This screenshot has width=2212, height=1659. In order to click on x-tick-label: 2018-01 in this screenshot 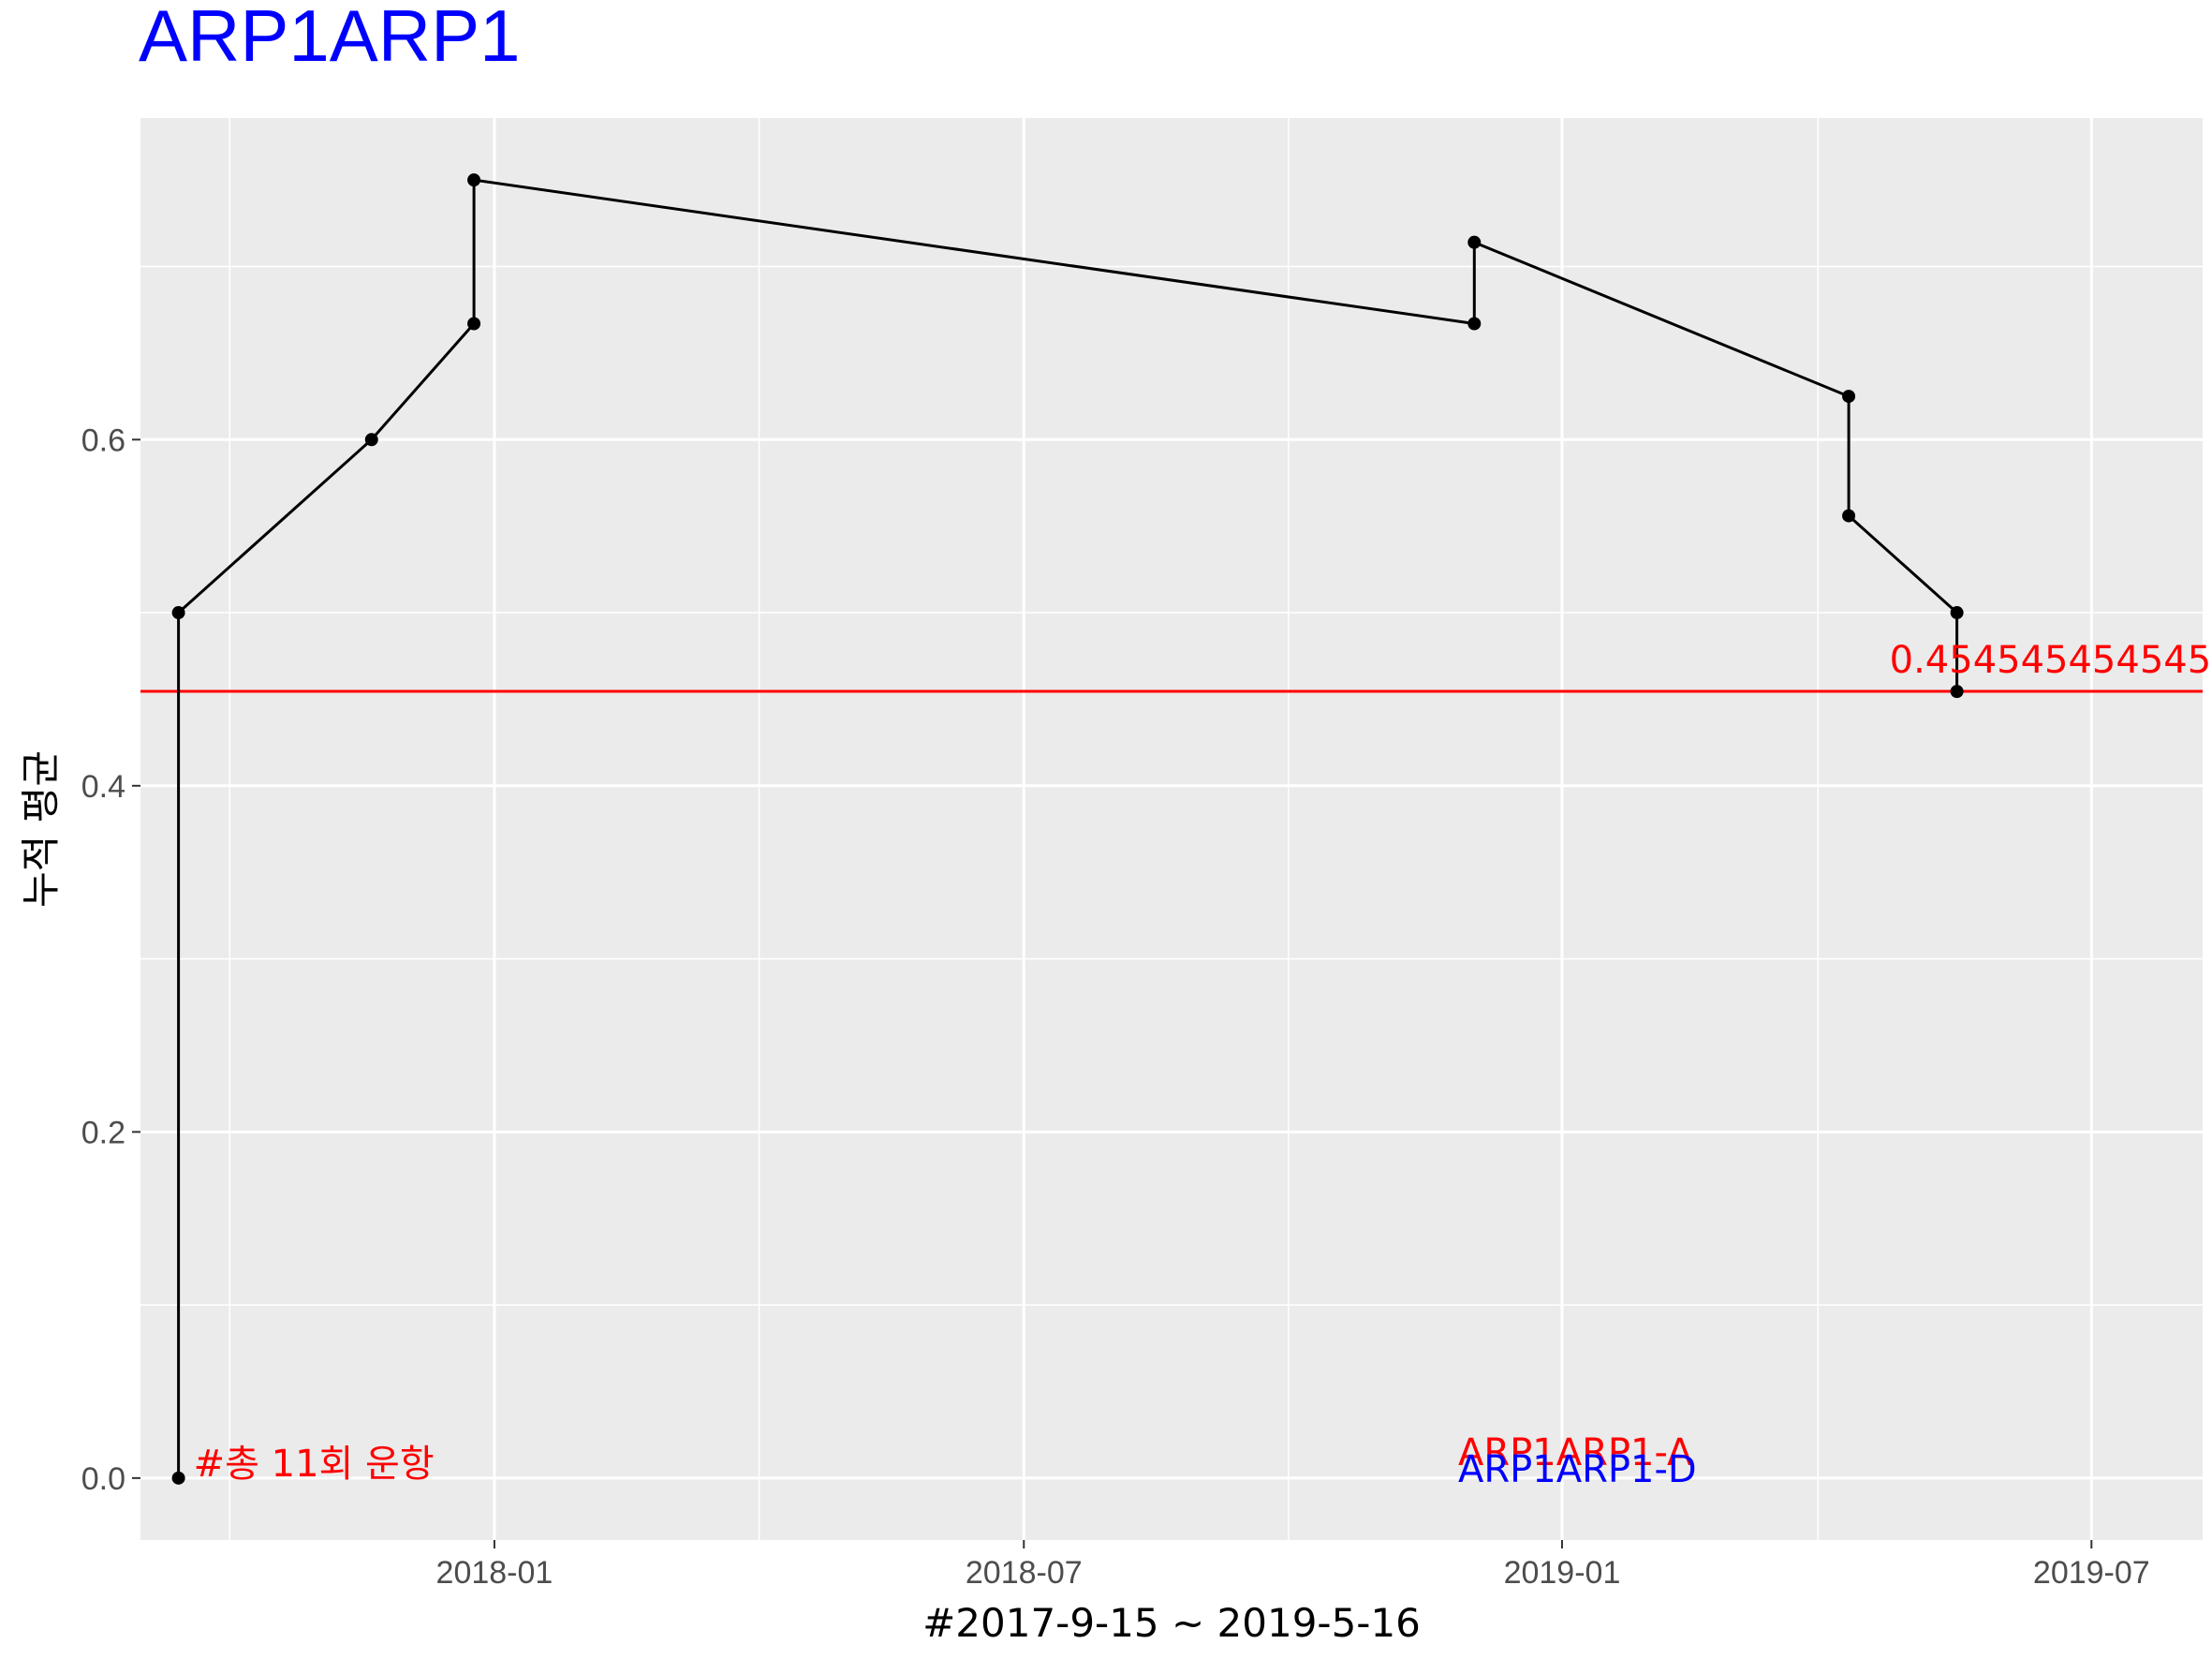, I will do `click(495, 1573)`.